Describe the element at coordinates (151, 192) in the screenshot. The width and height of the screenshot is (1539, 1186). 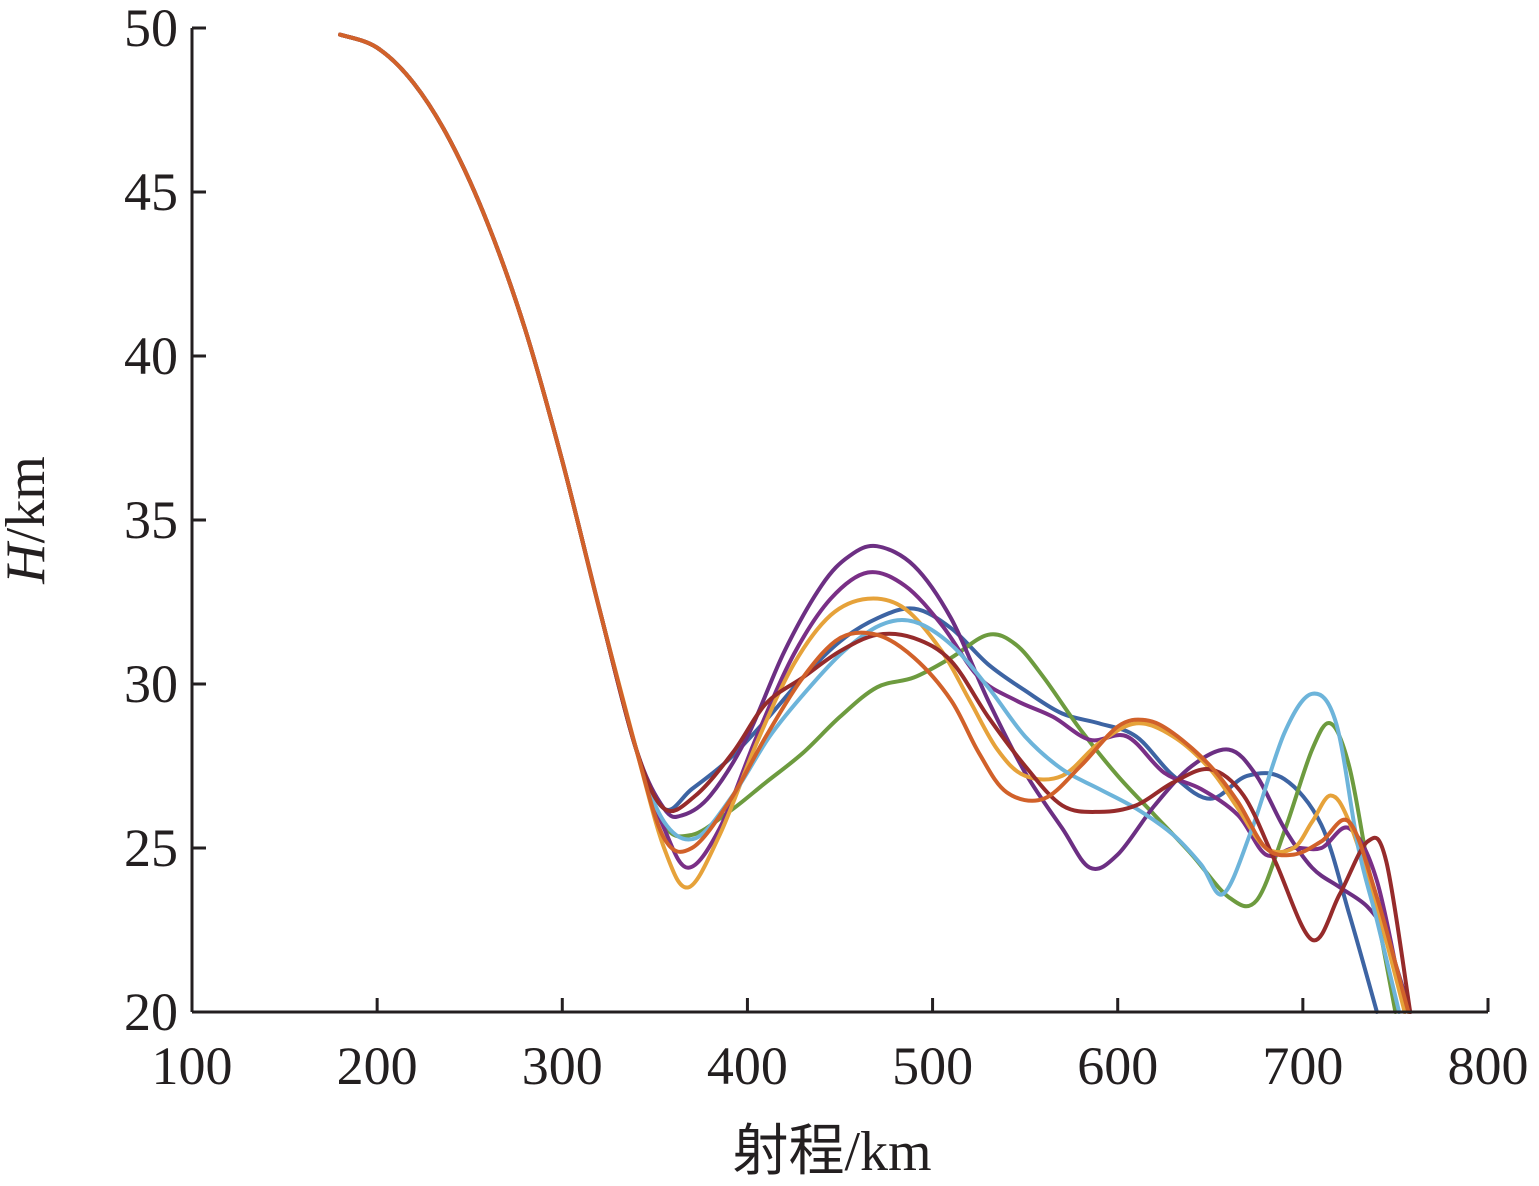
I see `y-tick-label: 45` at that location.